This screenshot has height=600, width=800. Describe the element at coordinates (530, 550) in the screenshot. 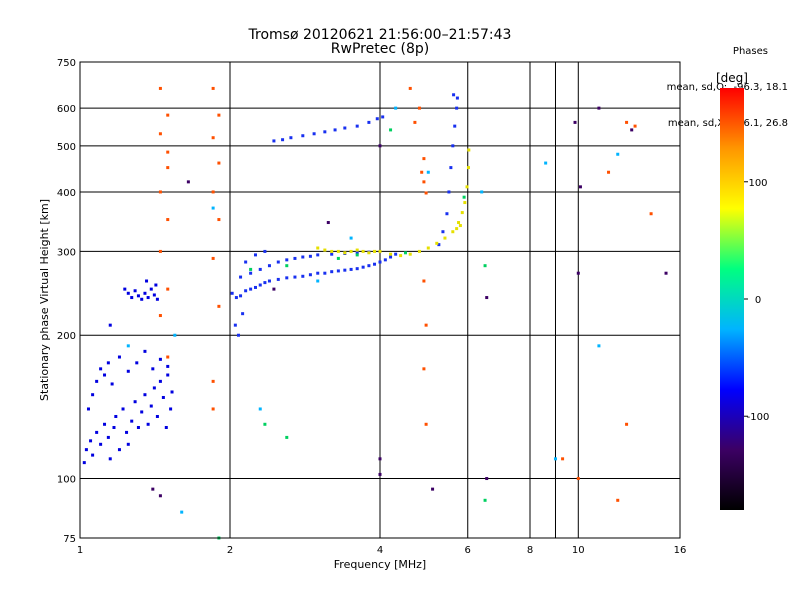

I see `x-tick-label: 8` at that location.